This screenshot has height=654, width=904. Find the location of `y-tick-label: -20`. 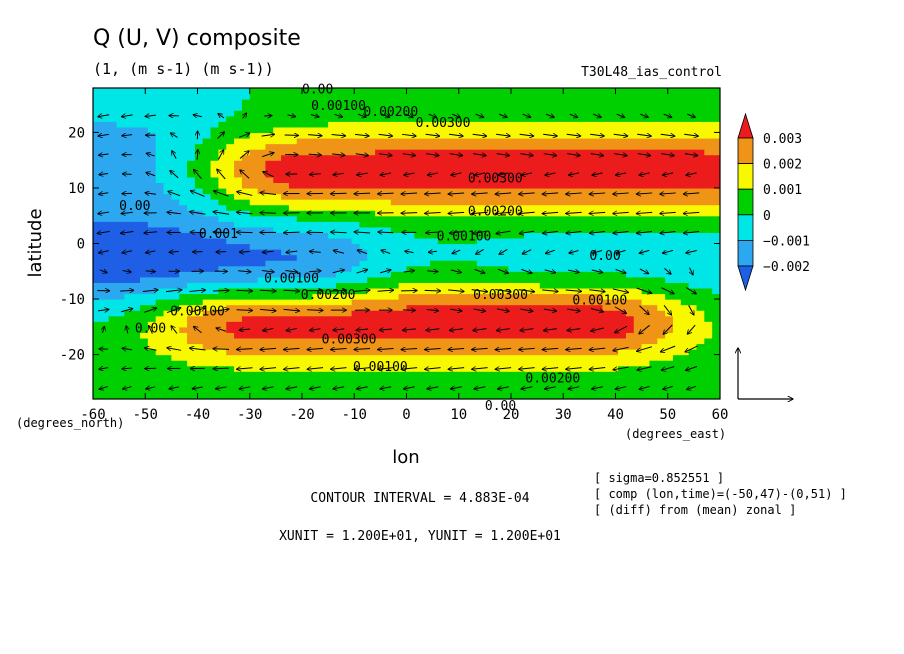

y-tick-label: -20 is located at coordinates (72, 356).